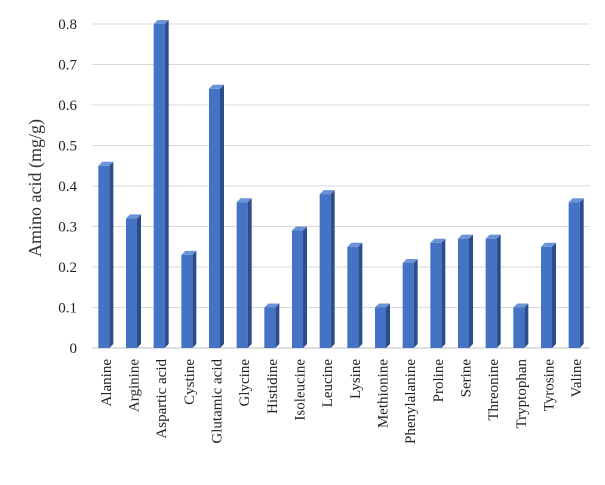  What do you see at coordinates (301, 390) in the screenshot?
I see `x-category-label: Isoleucine` at bounding box center [301, 390].